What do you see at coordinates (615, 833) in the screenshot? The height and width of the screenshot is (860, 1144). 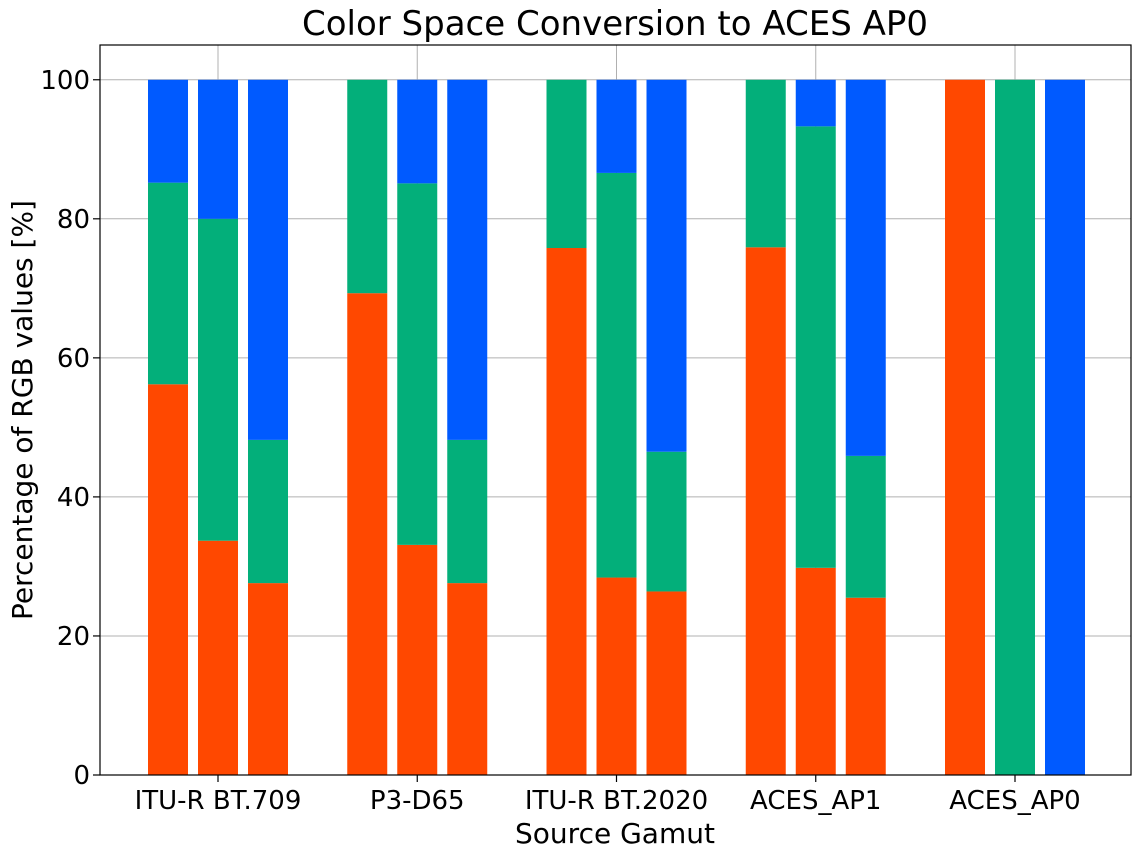 I see `x-axis-label: Source Gamut` at bounding box center [615, 833].